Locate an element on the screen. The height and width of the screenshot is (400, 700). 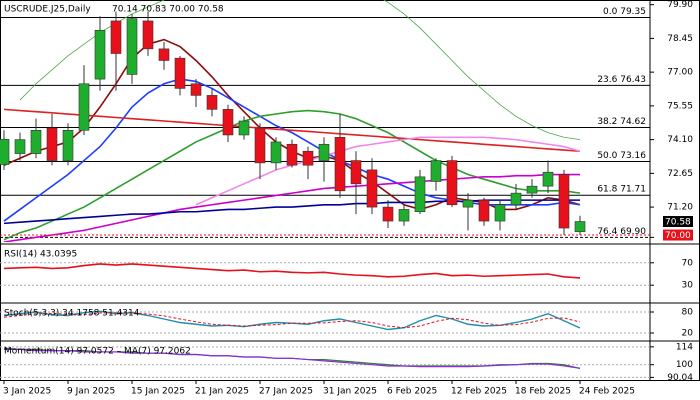
y-tick-label: 114 is located at coordinates (684, 347).